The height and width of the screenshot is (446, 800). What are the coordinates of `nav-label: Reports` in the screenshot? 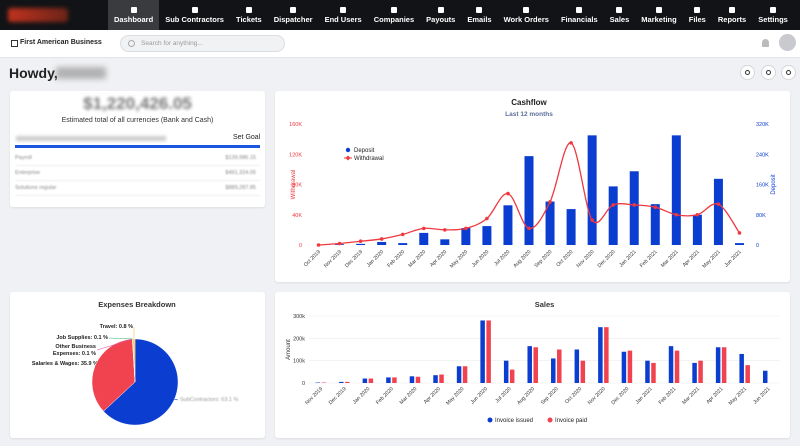 It's located at (732, 19).